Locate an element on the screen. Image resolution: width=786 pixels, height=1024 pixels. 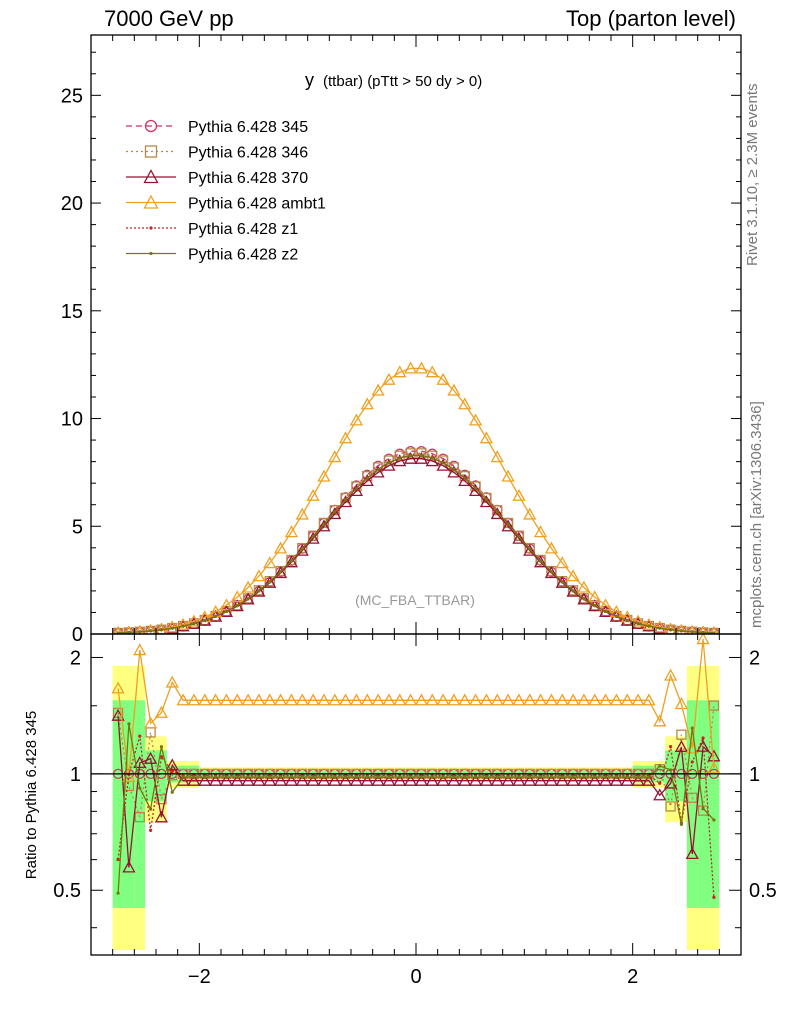
analysis-name-label: (MC_FBA_TTBAR) is located at coordinates (415, 600).